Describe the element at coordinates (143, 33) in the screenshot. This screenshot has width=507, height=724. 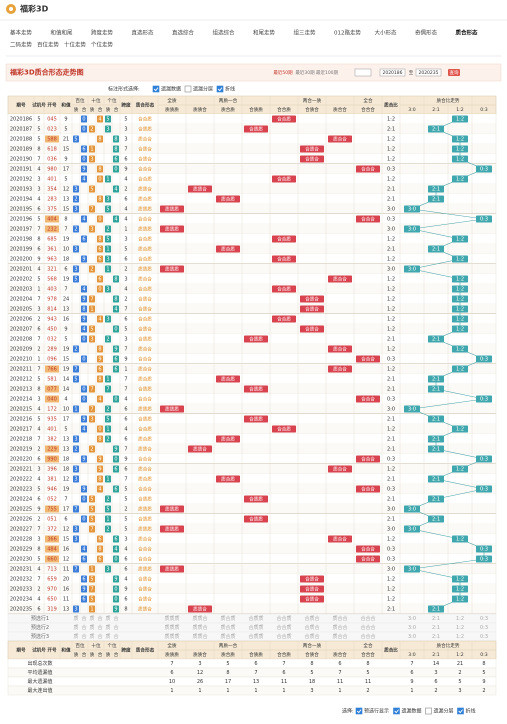
I see `nav-tab: 直选形态` at that location.